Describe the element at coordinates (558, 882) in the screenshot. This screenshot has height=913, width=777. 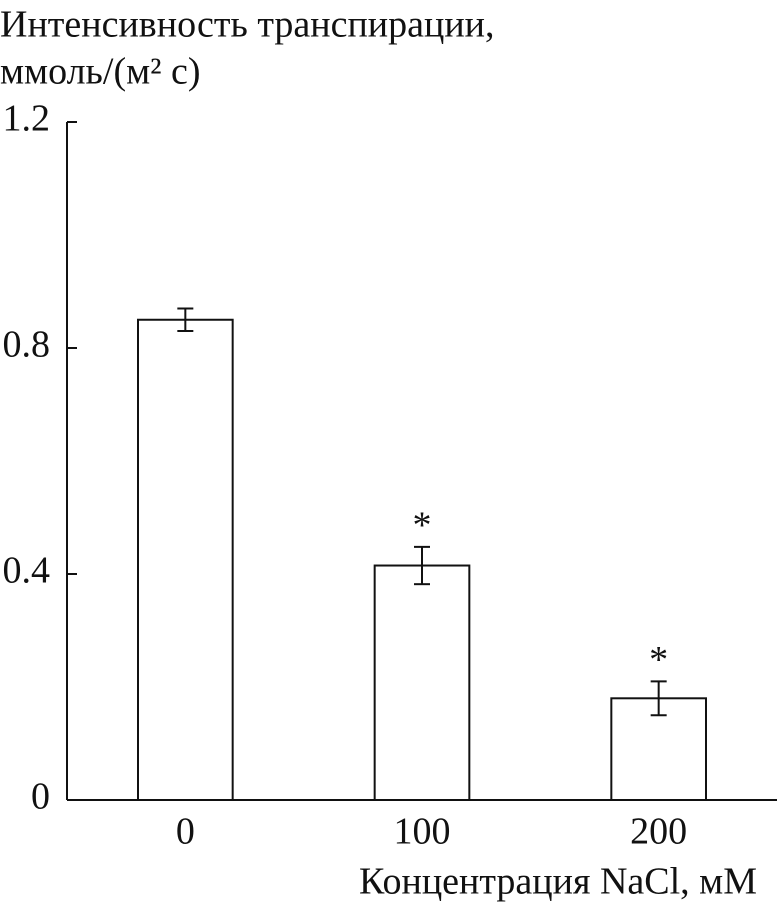
I see `x-axis-label: Концентрация NaCl, мМ` at that location.